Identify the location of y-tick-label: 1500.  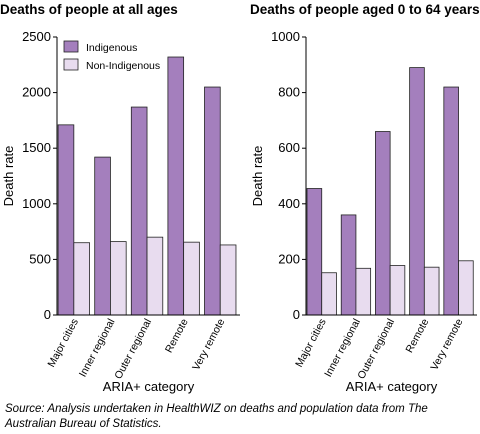
(36, 147).